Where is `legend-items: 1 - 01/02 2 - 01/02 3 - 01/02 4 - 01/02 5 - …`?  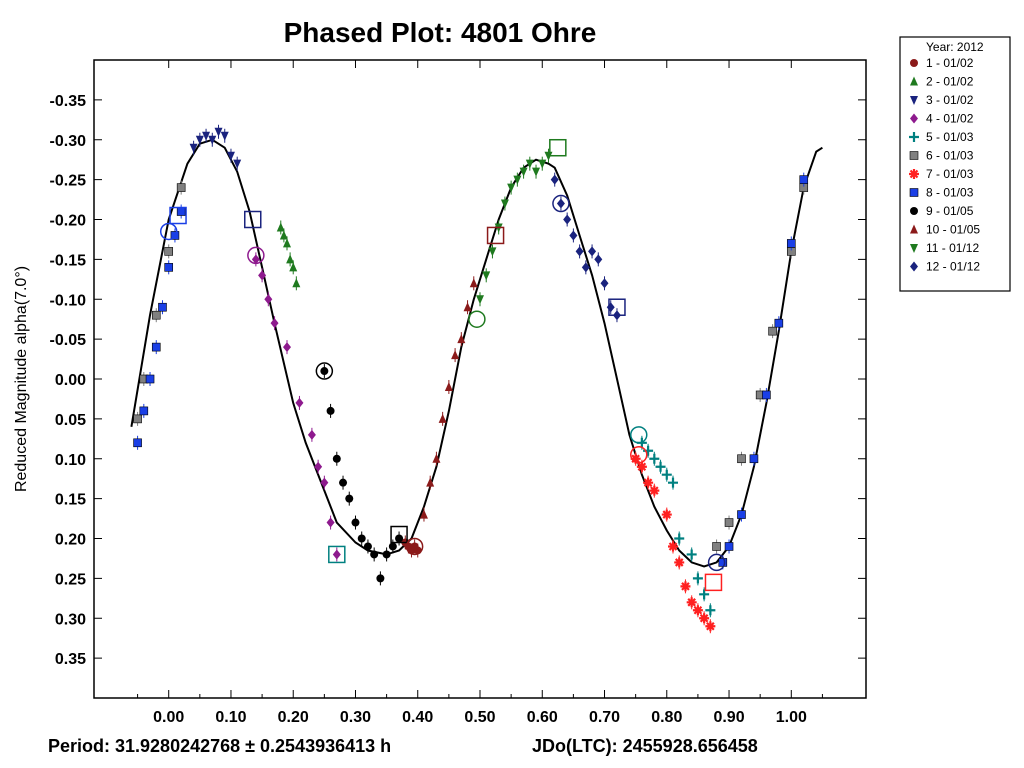 legend-items: 1 - 01/02 2 - 01/02 3 - 01/02 4 - 01/02 5 - … is located at coordinates (944, 165).